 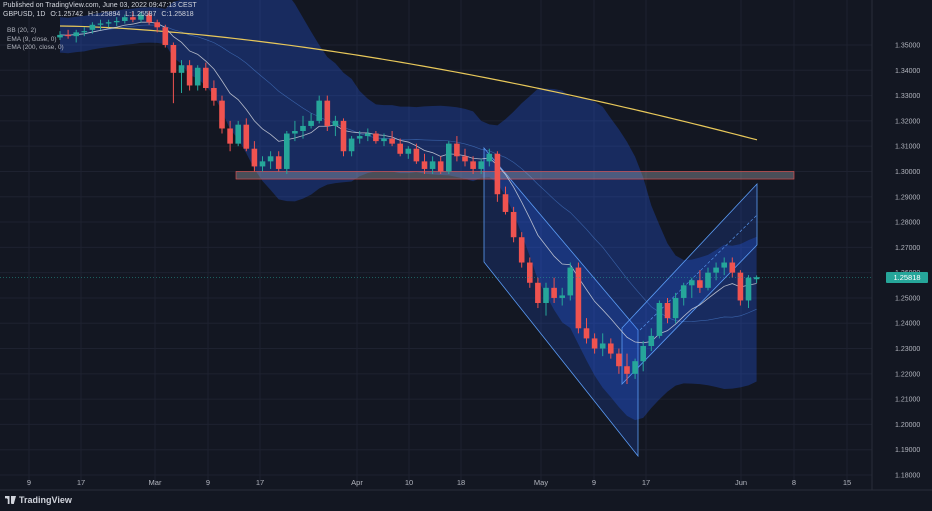 I want to click on open-value: O:1.25742, so click(x=67, y=14).